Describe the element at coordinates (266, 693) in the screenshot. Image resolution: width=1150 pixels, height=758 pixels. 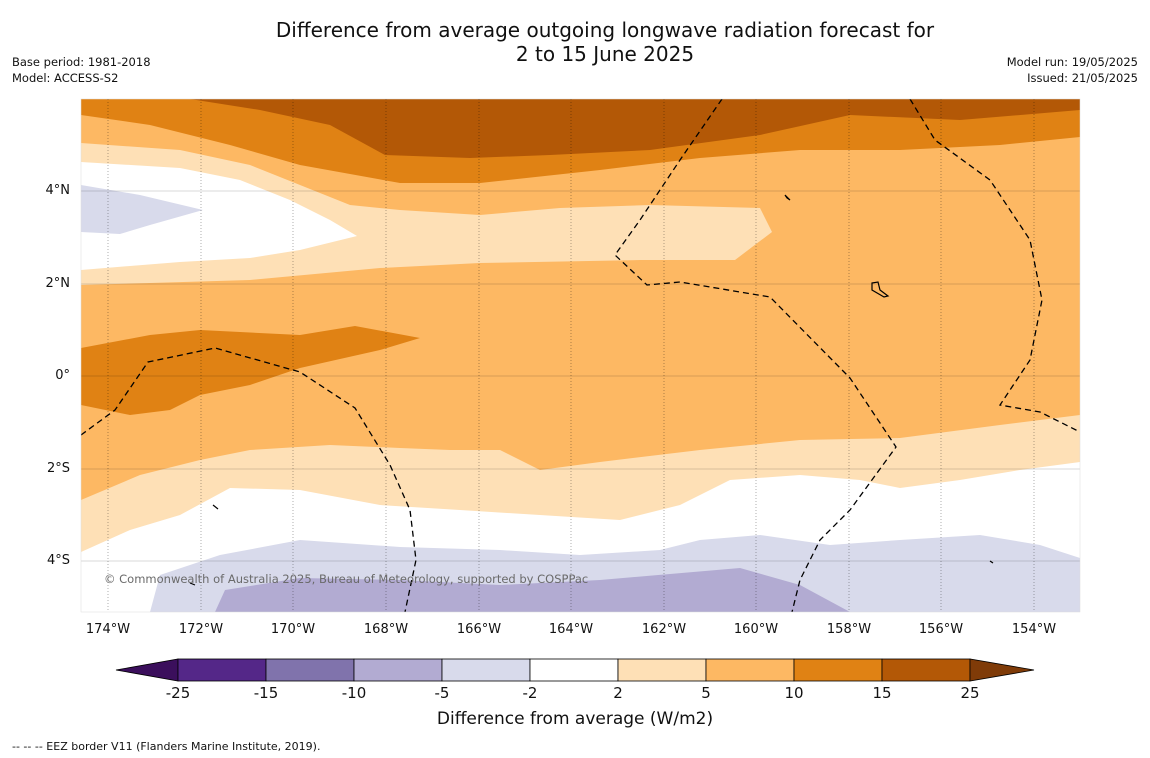
I see `colorbar-tick-label: -15` at that location.